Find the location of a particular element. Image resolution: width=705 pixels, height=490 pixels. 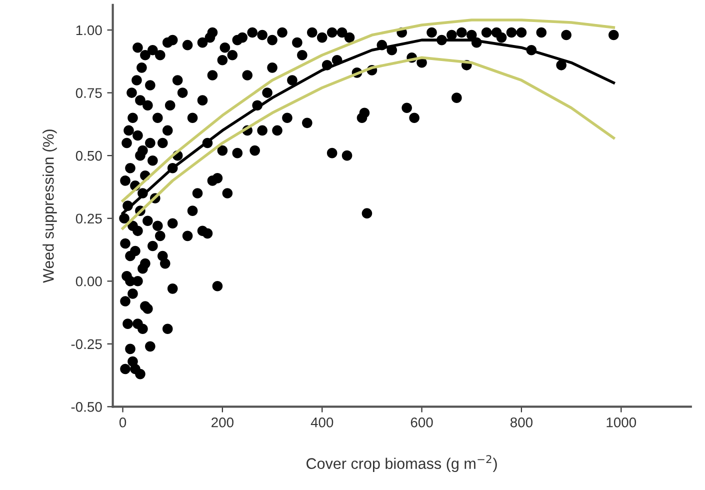

y-tick-label: 0.50 is located at coordinates (89, 155).